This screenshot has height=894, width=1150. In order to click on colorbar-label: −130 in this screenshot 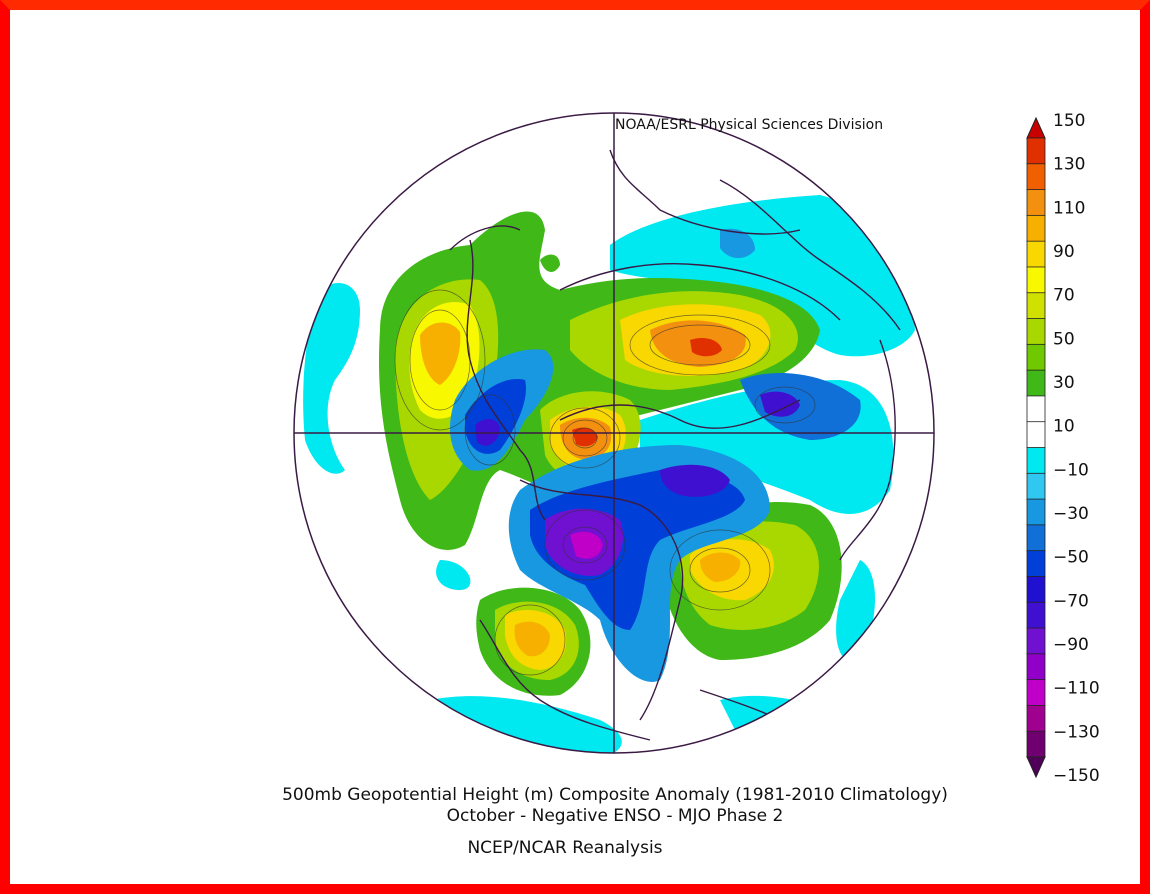, I will do `click(1076, 732)`.